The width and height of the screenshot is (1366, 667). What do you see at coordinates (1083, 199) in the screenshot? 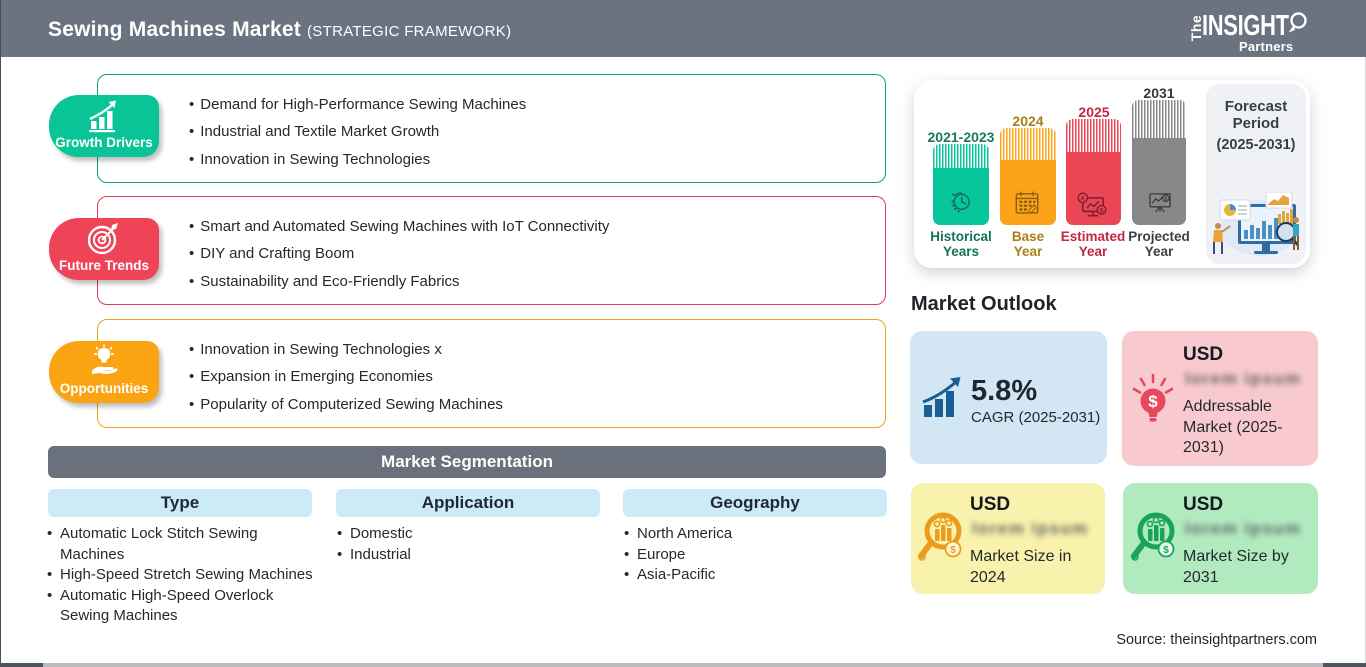
I see `svg-text: A` at bounding box center [1083, 199].